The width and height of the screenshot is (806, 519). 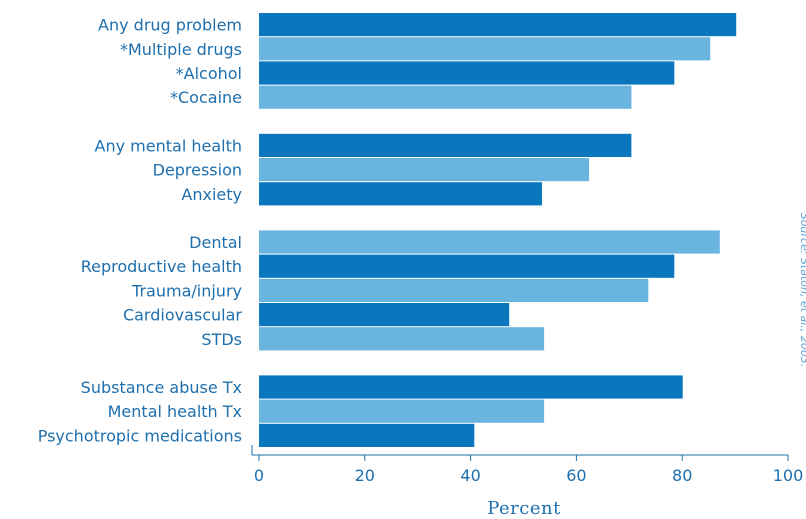 I want to click on category-label: Depression, so click(x=197, y=170).